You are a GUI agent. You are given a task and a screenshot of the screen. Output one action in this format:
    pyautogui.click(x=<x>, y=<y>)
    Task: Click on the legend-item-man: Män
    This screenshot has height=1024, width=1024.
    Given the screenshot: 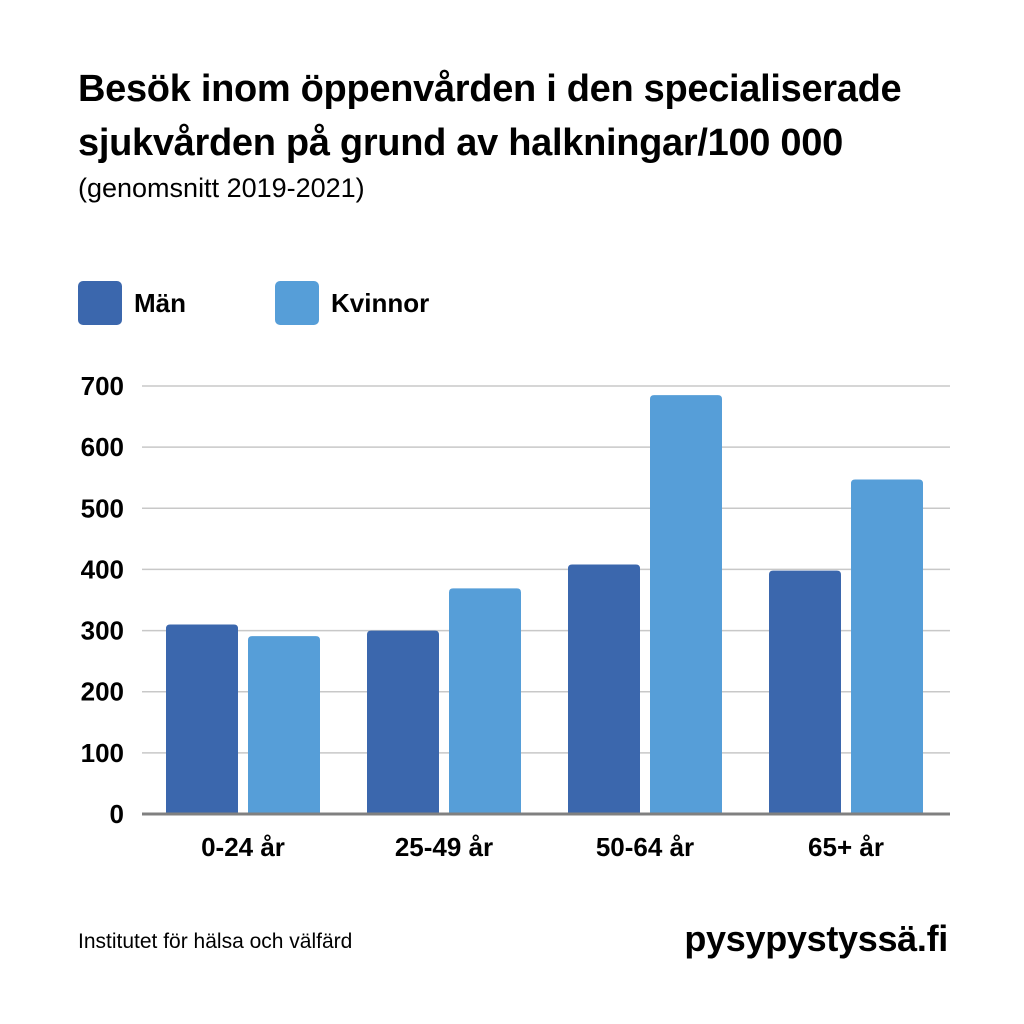 What is the action you would take?
    pyautogui.click(x=132, y=303)
    